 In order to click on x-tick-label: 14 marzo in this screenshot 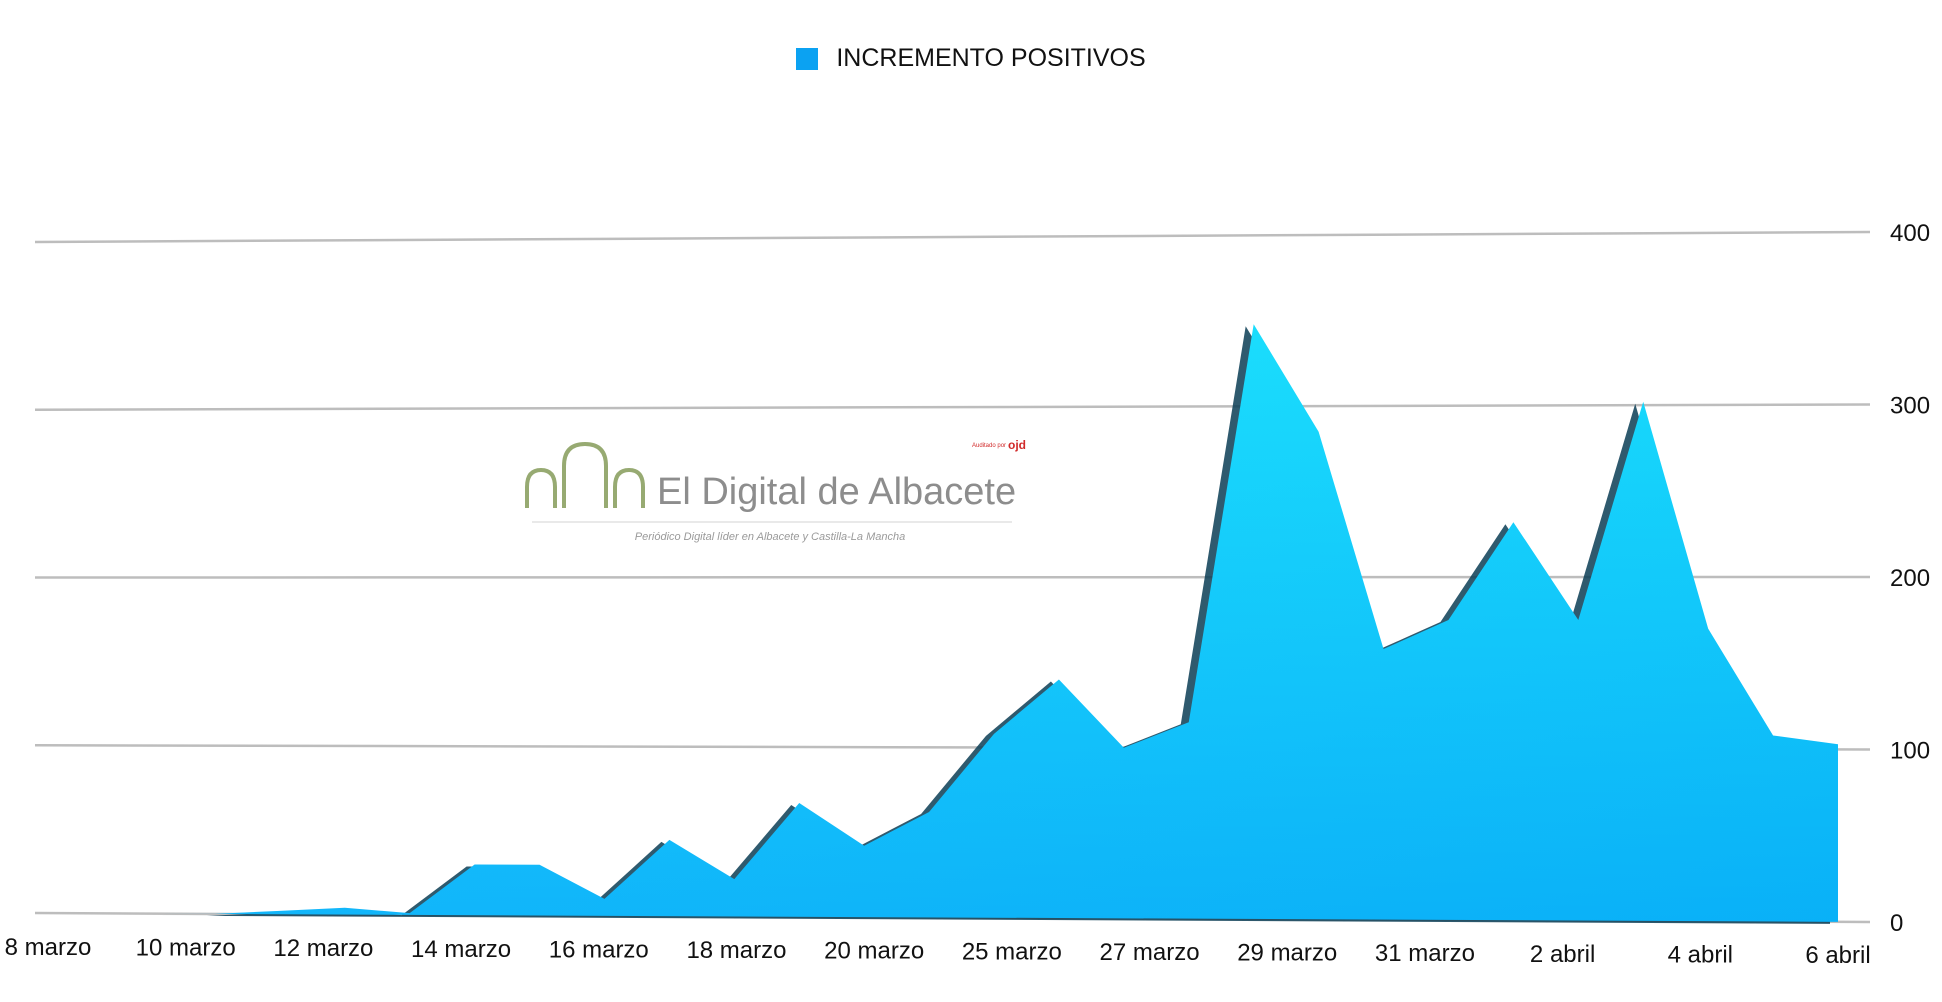, I will do `click(461, 949)`.